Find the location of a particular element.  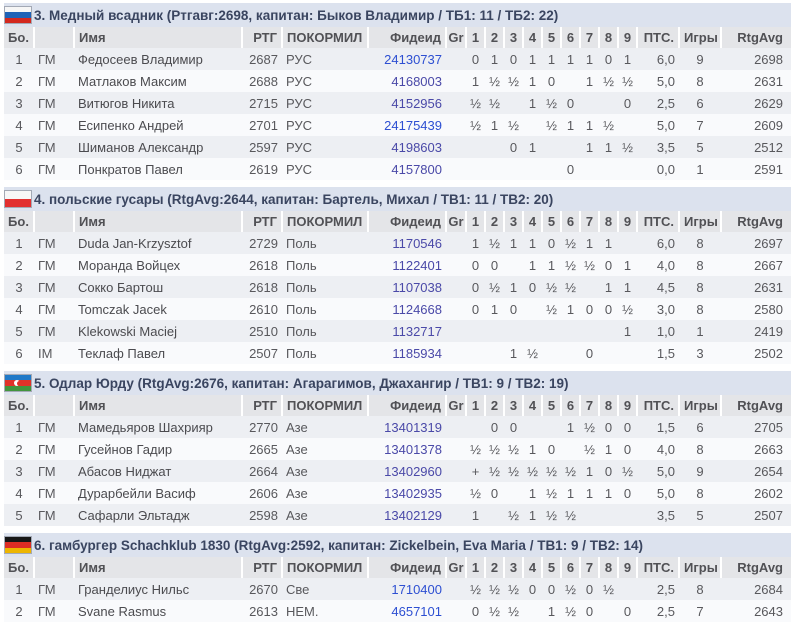

round-3-cell is located at coordinates (513, 169).